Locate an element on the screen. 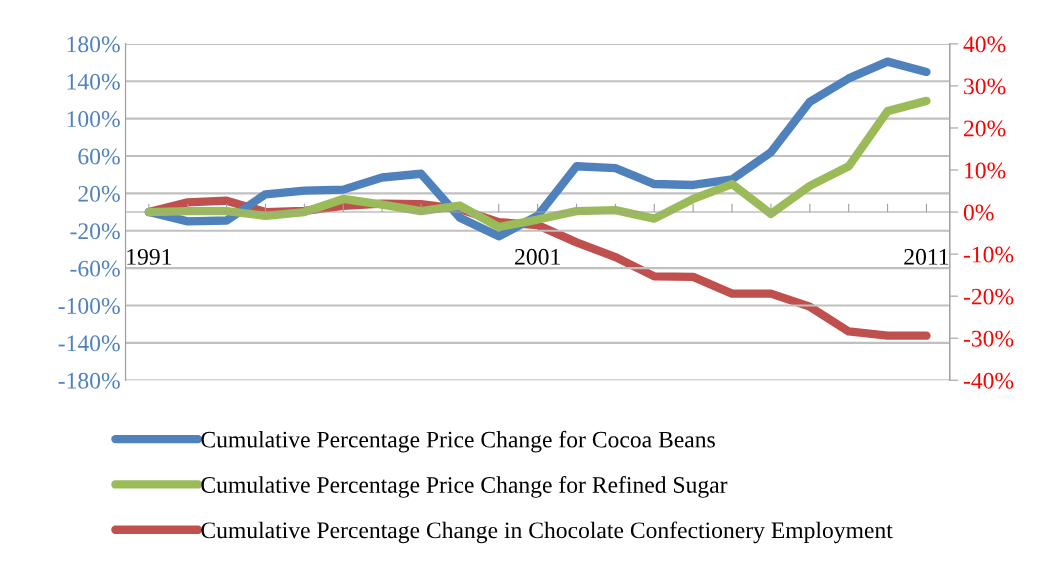  x-tick-label: 2001 is located at coordinates (537, 256).